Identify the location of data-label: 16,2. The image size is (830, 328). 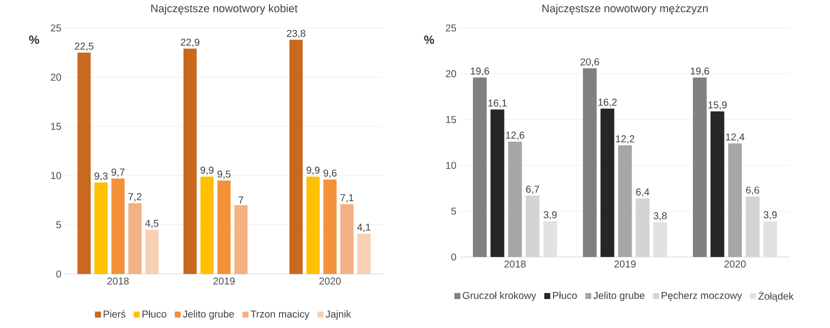
(607, 102).